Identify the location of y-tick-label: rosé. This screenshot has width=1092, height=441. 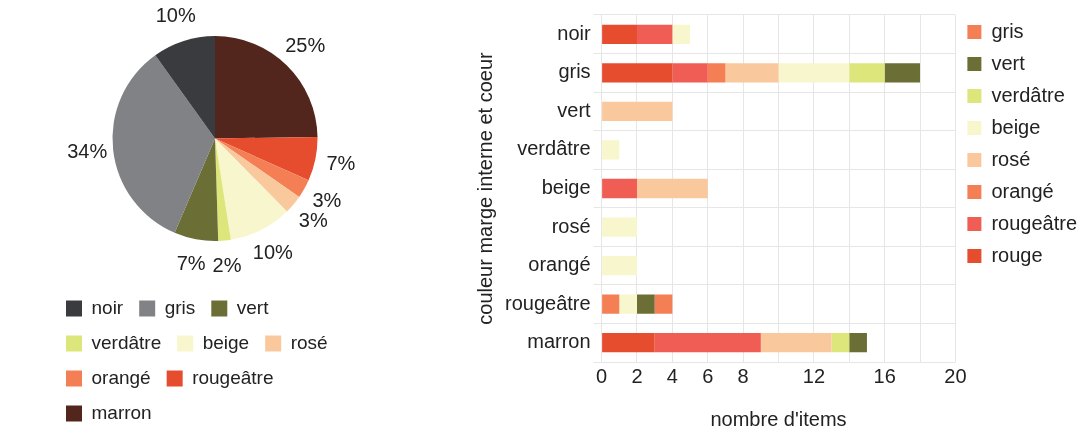
(571, 225).